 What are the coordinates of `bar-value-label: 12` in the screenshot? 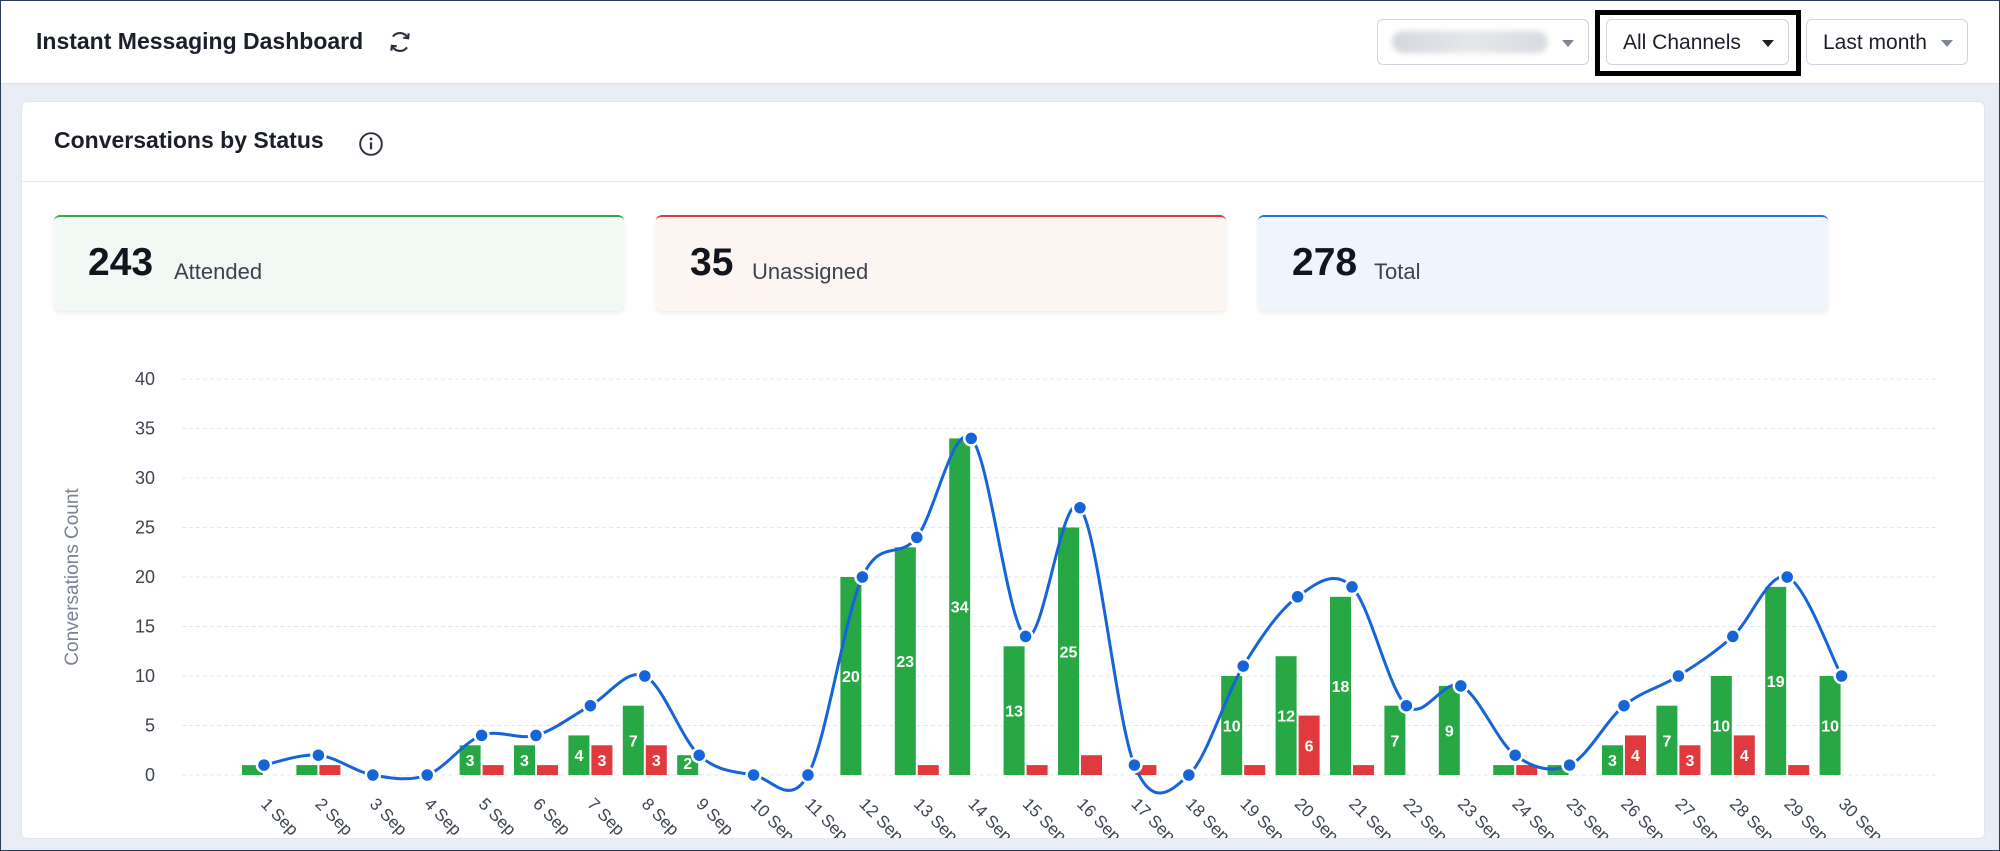 It's located at (1286, 717).